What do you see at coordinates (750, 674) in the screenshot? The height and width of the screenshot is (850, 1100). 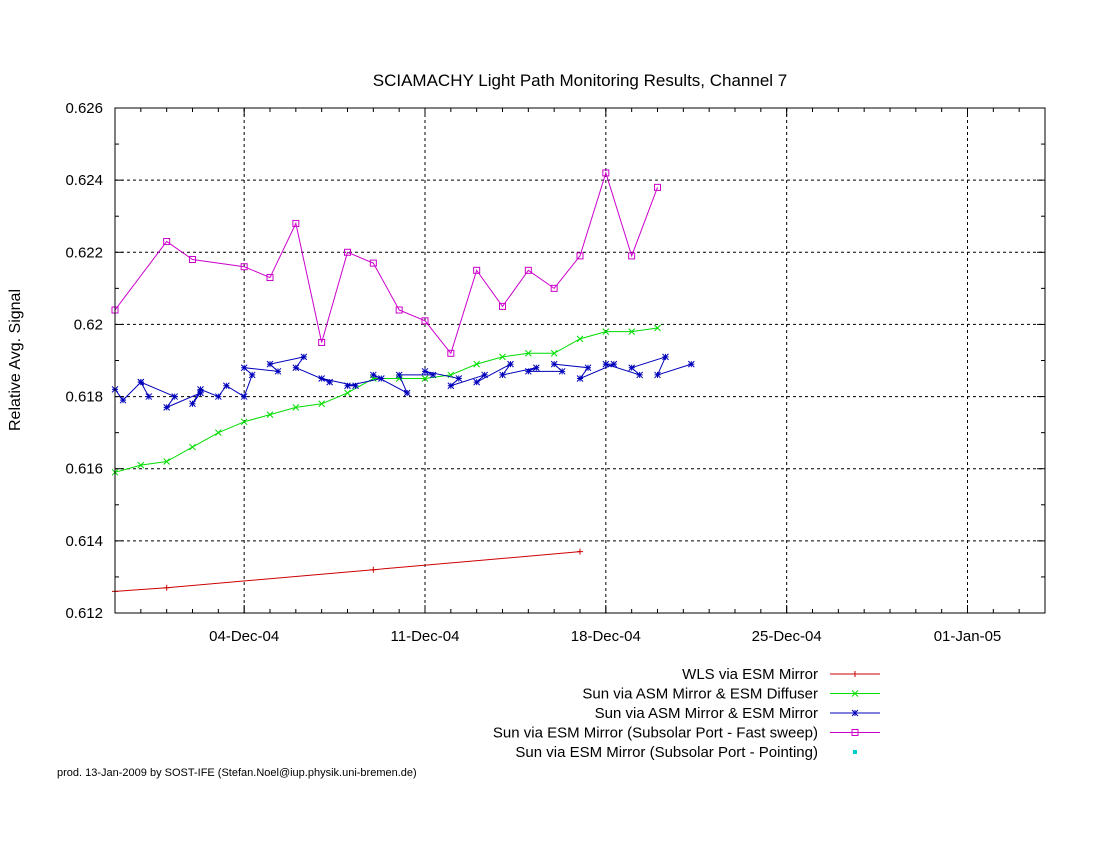 I see `legend-label: WLS via ESM Mirror` at bounding box center [750, 674].